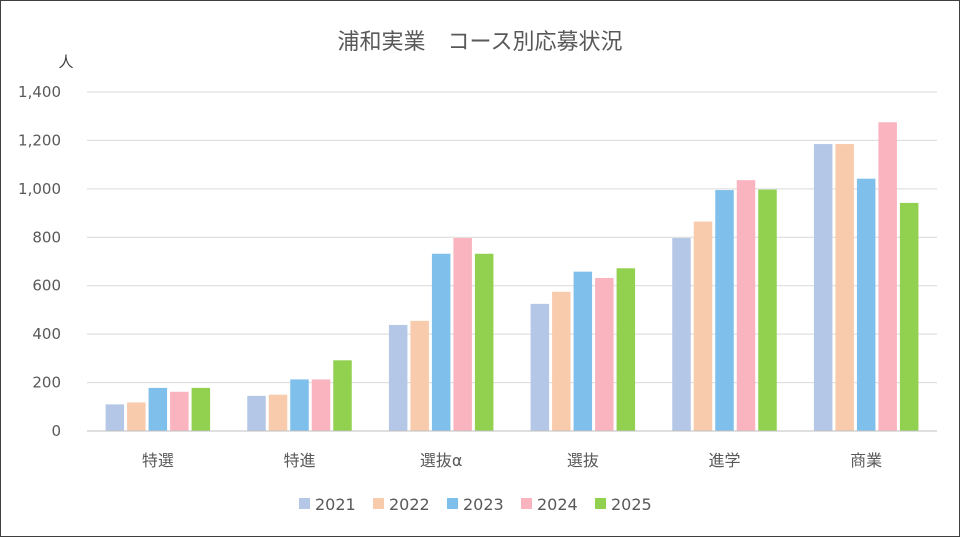 This screenshot has width=960, height=537. Describe the element at coordinates (158, 460) in the screenshot. I see `category-label: 特選` at that location.